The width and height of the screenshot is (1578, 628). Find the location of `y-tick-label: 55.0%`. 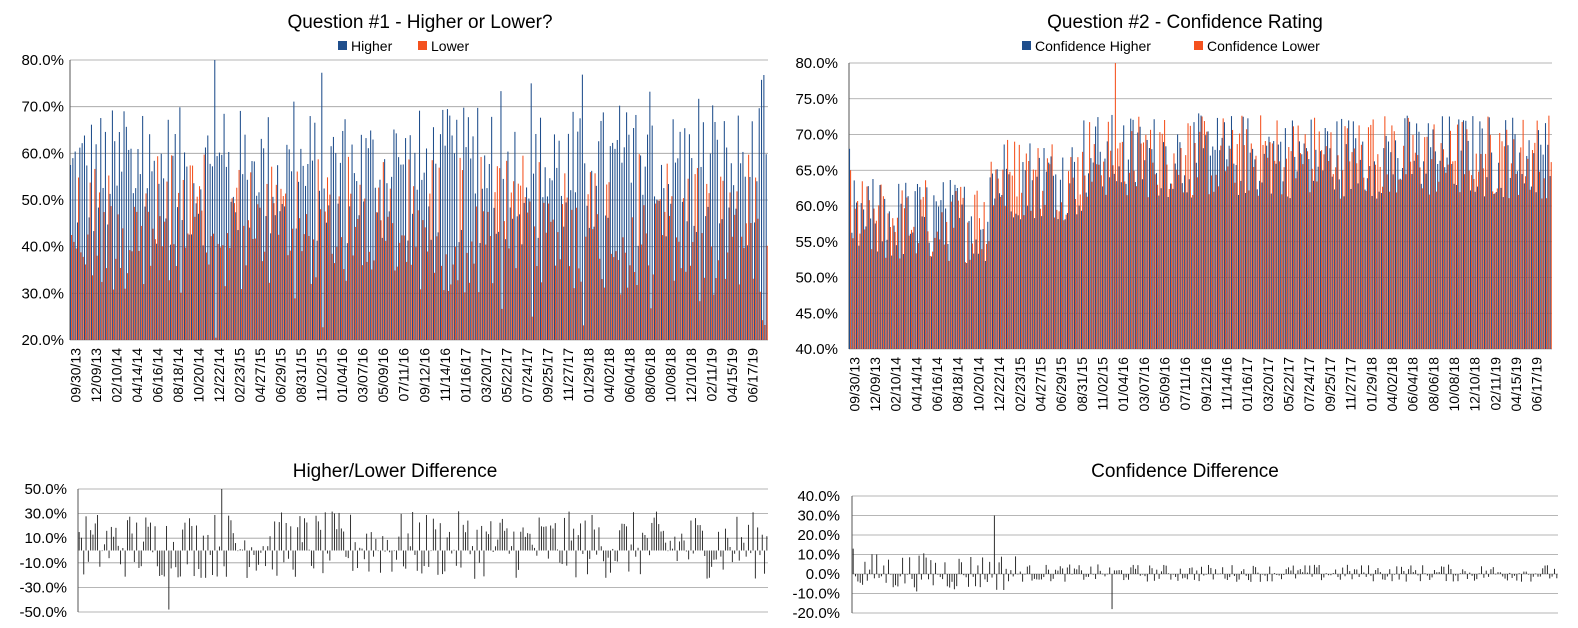

y-tick-label: 55.0% is located at coordinates (816, 242).